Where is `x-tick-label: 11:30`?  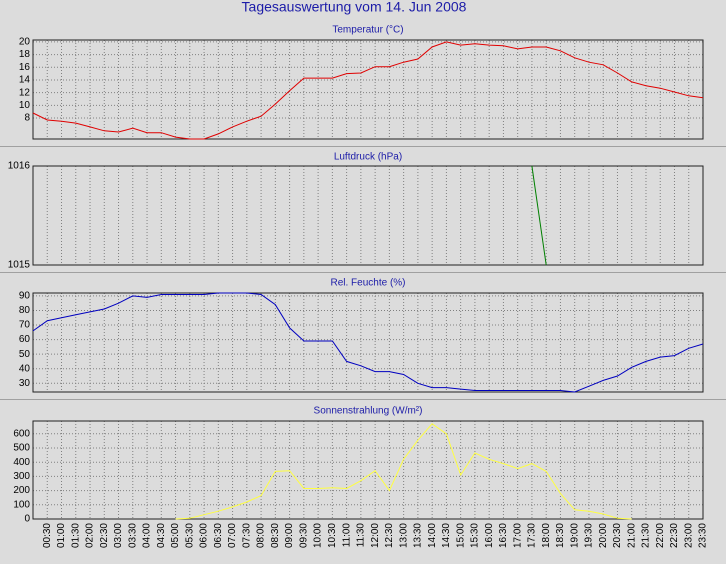
x-tick-label: 11:30 is located at coordinates (361, 535).